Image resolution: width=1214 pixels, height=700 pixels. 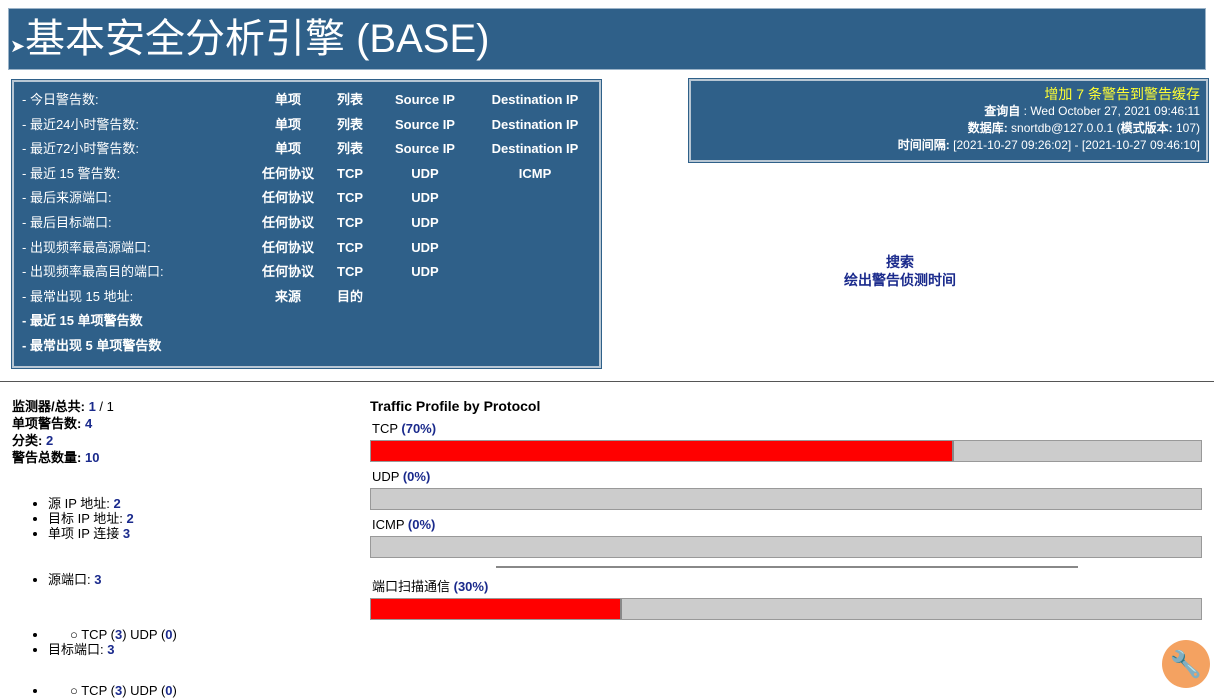 What do you see at coordinates (71, 173) in the screenshot?
I see `menu-label: - 最近 15 警告数:` at bounding box center [71, 173].